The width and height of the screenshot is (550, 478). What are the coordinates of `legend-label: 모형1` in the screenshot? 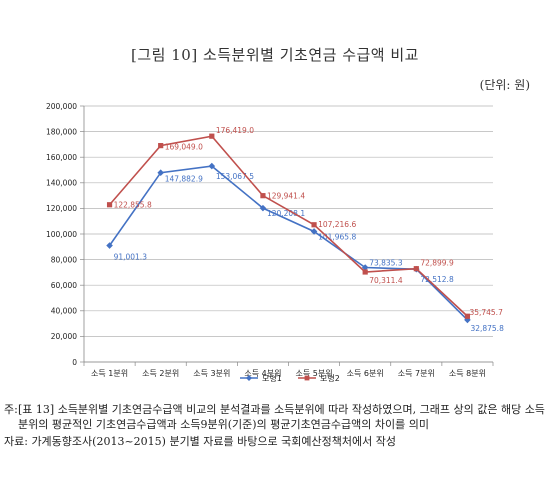 It's located at (272, 378).